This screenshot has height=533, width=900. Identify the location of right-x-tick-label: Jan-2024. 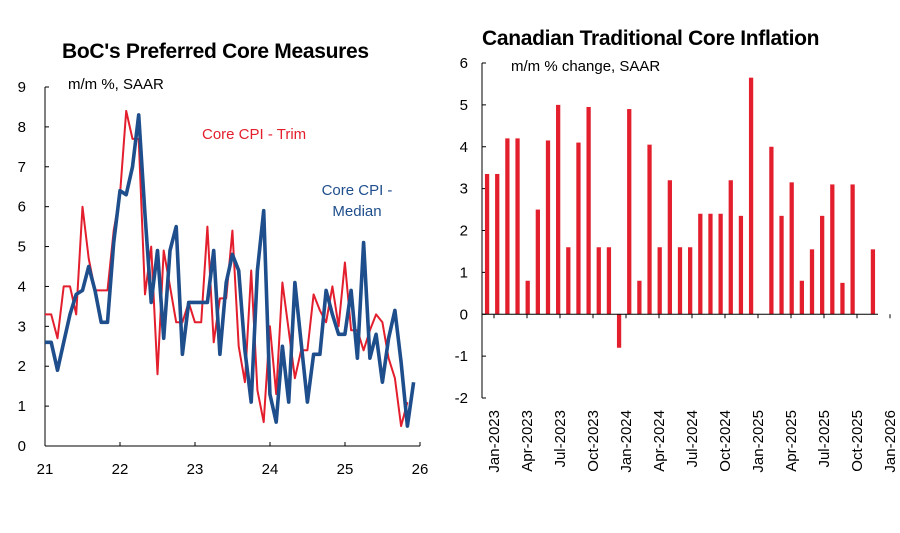
(626, 441).